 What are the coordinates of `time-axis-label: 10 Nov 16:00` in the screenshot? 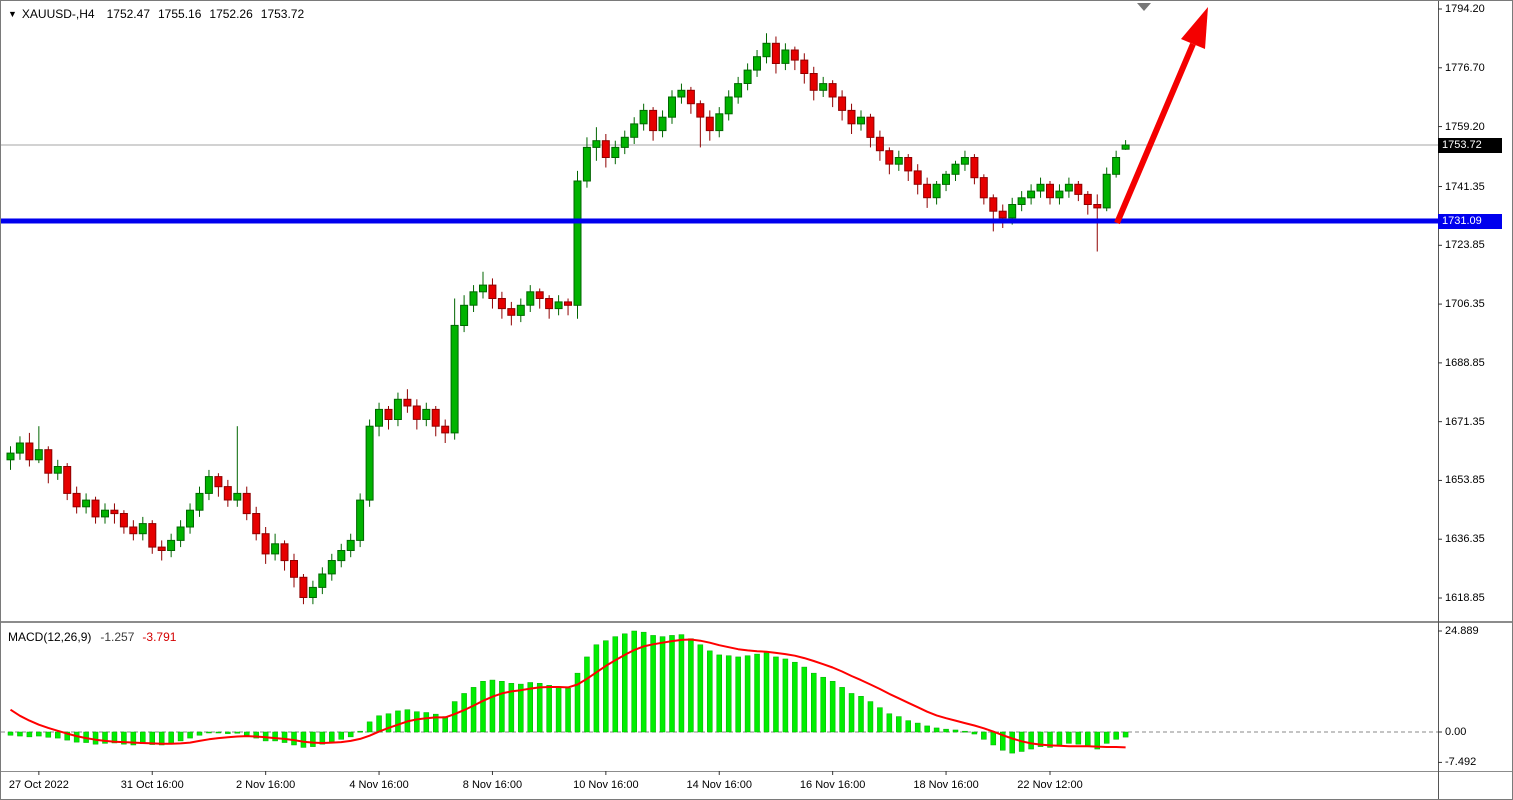 It's located at (606, 785).